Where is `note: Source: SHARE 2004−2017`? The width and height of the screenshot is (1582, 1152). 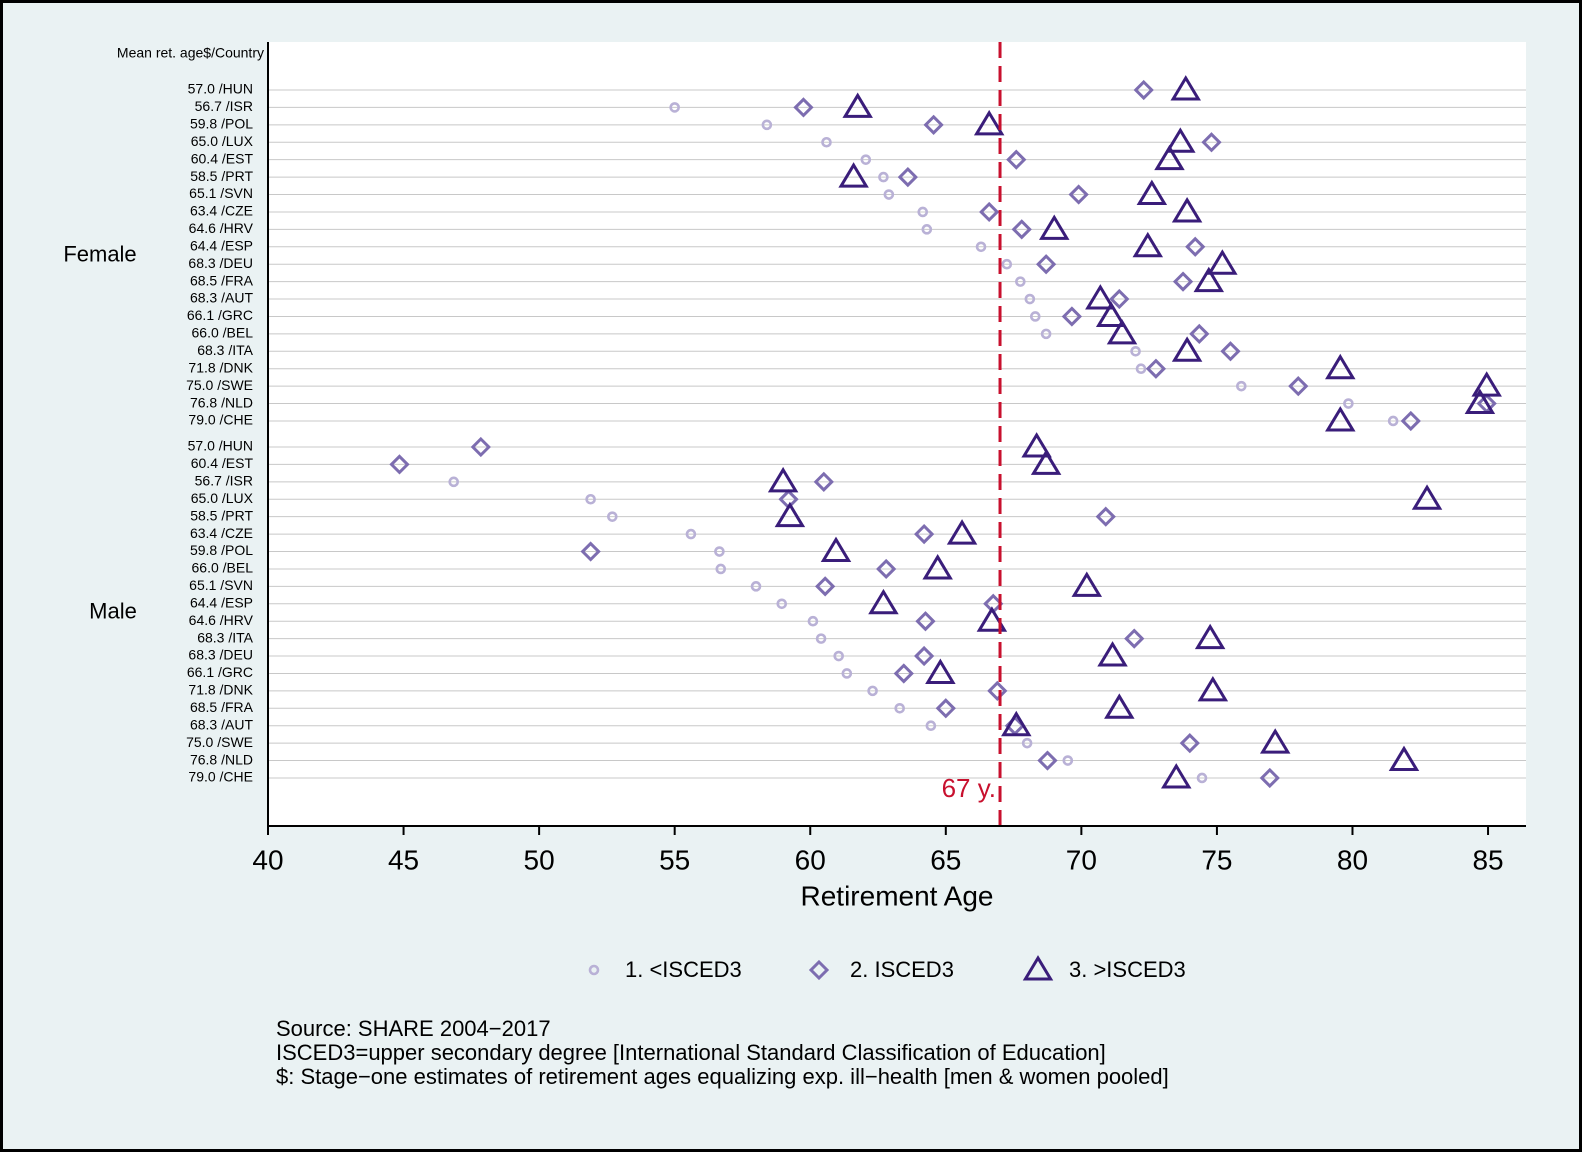
note: Source: SHARE 2004−2017 is located at coordinates (413, 1028).